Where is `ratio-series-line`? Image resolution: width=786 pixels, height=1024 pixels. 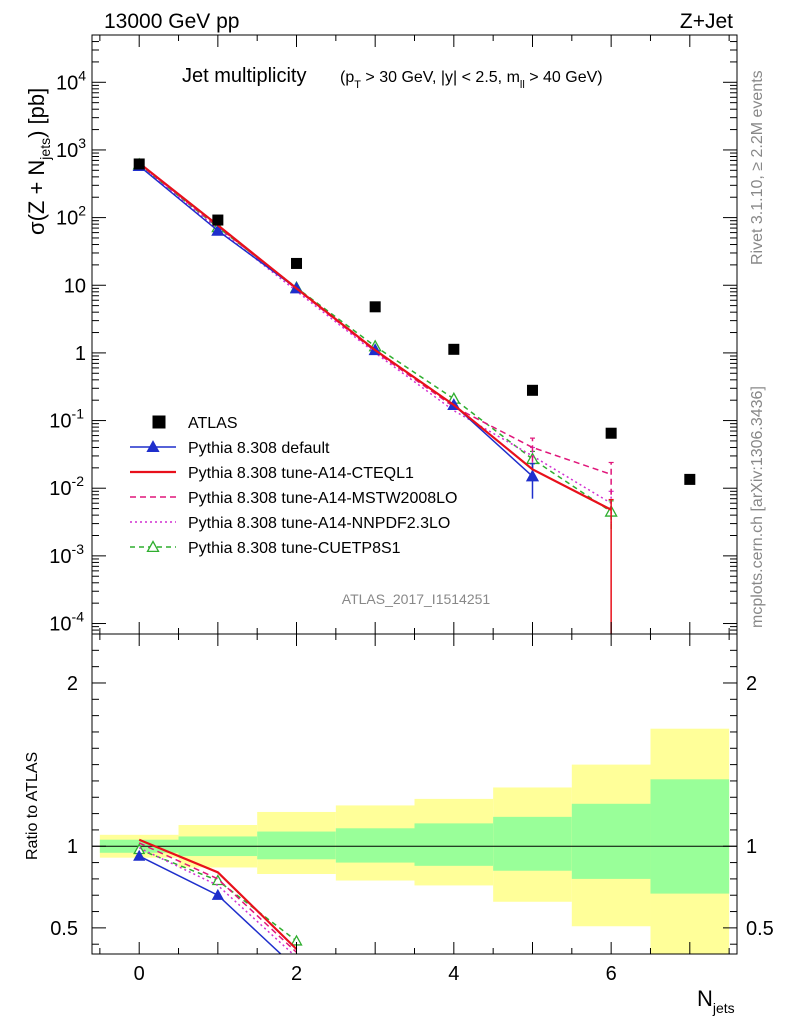 ratio-series-line is located at coordinates (218, 894).